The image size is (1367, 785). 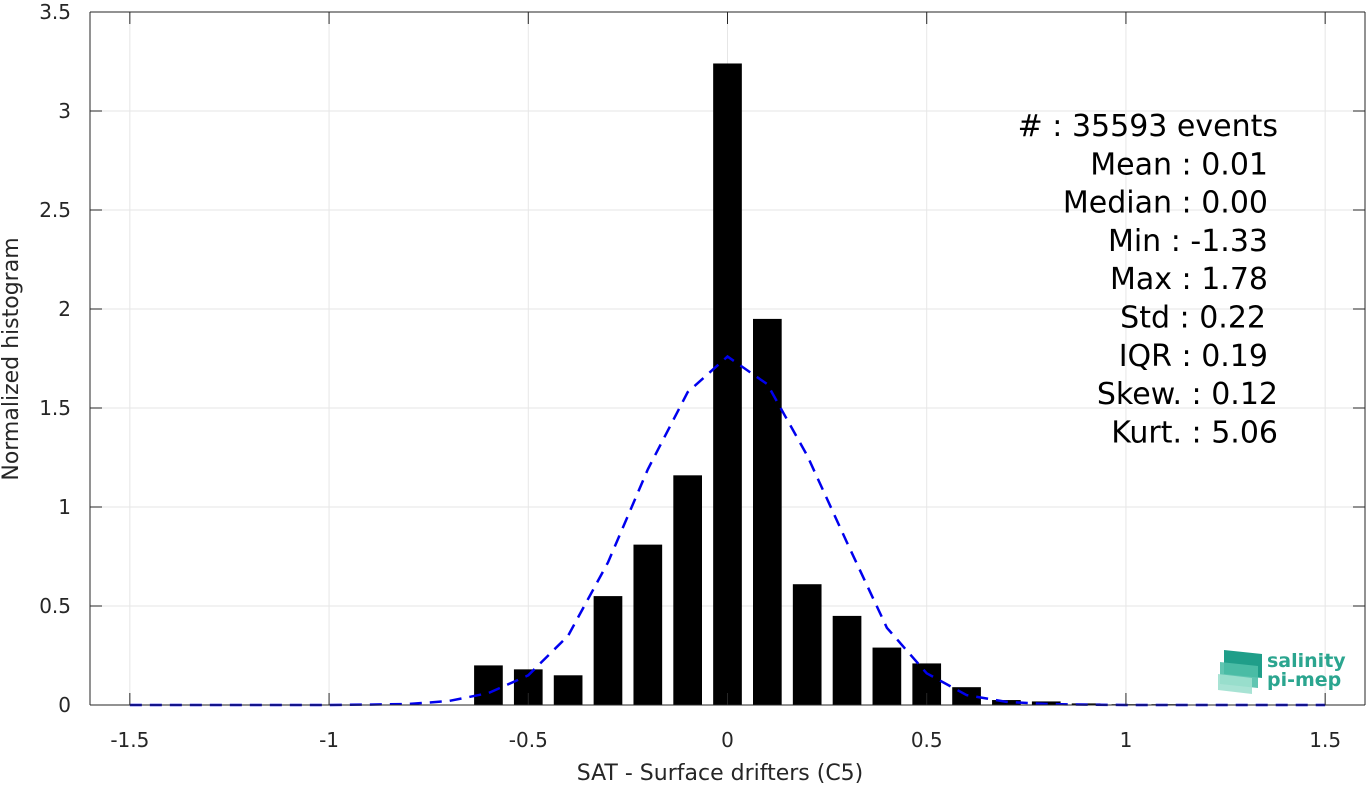 I want to click on y-tick-label-0: 0, so click(x=64, y=705).